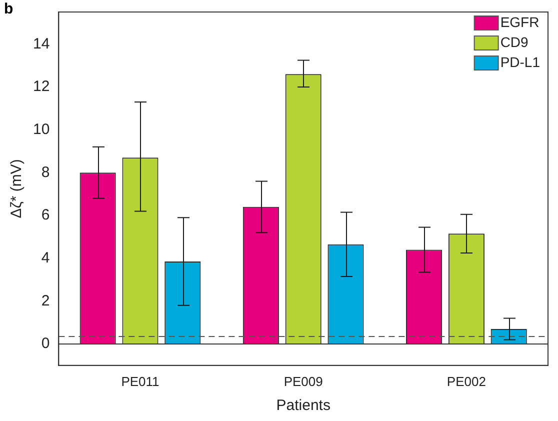 The height and width of the screenshot is (421, 558). I want to click on legend-label: CD9, so click(514, 42).